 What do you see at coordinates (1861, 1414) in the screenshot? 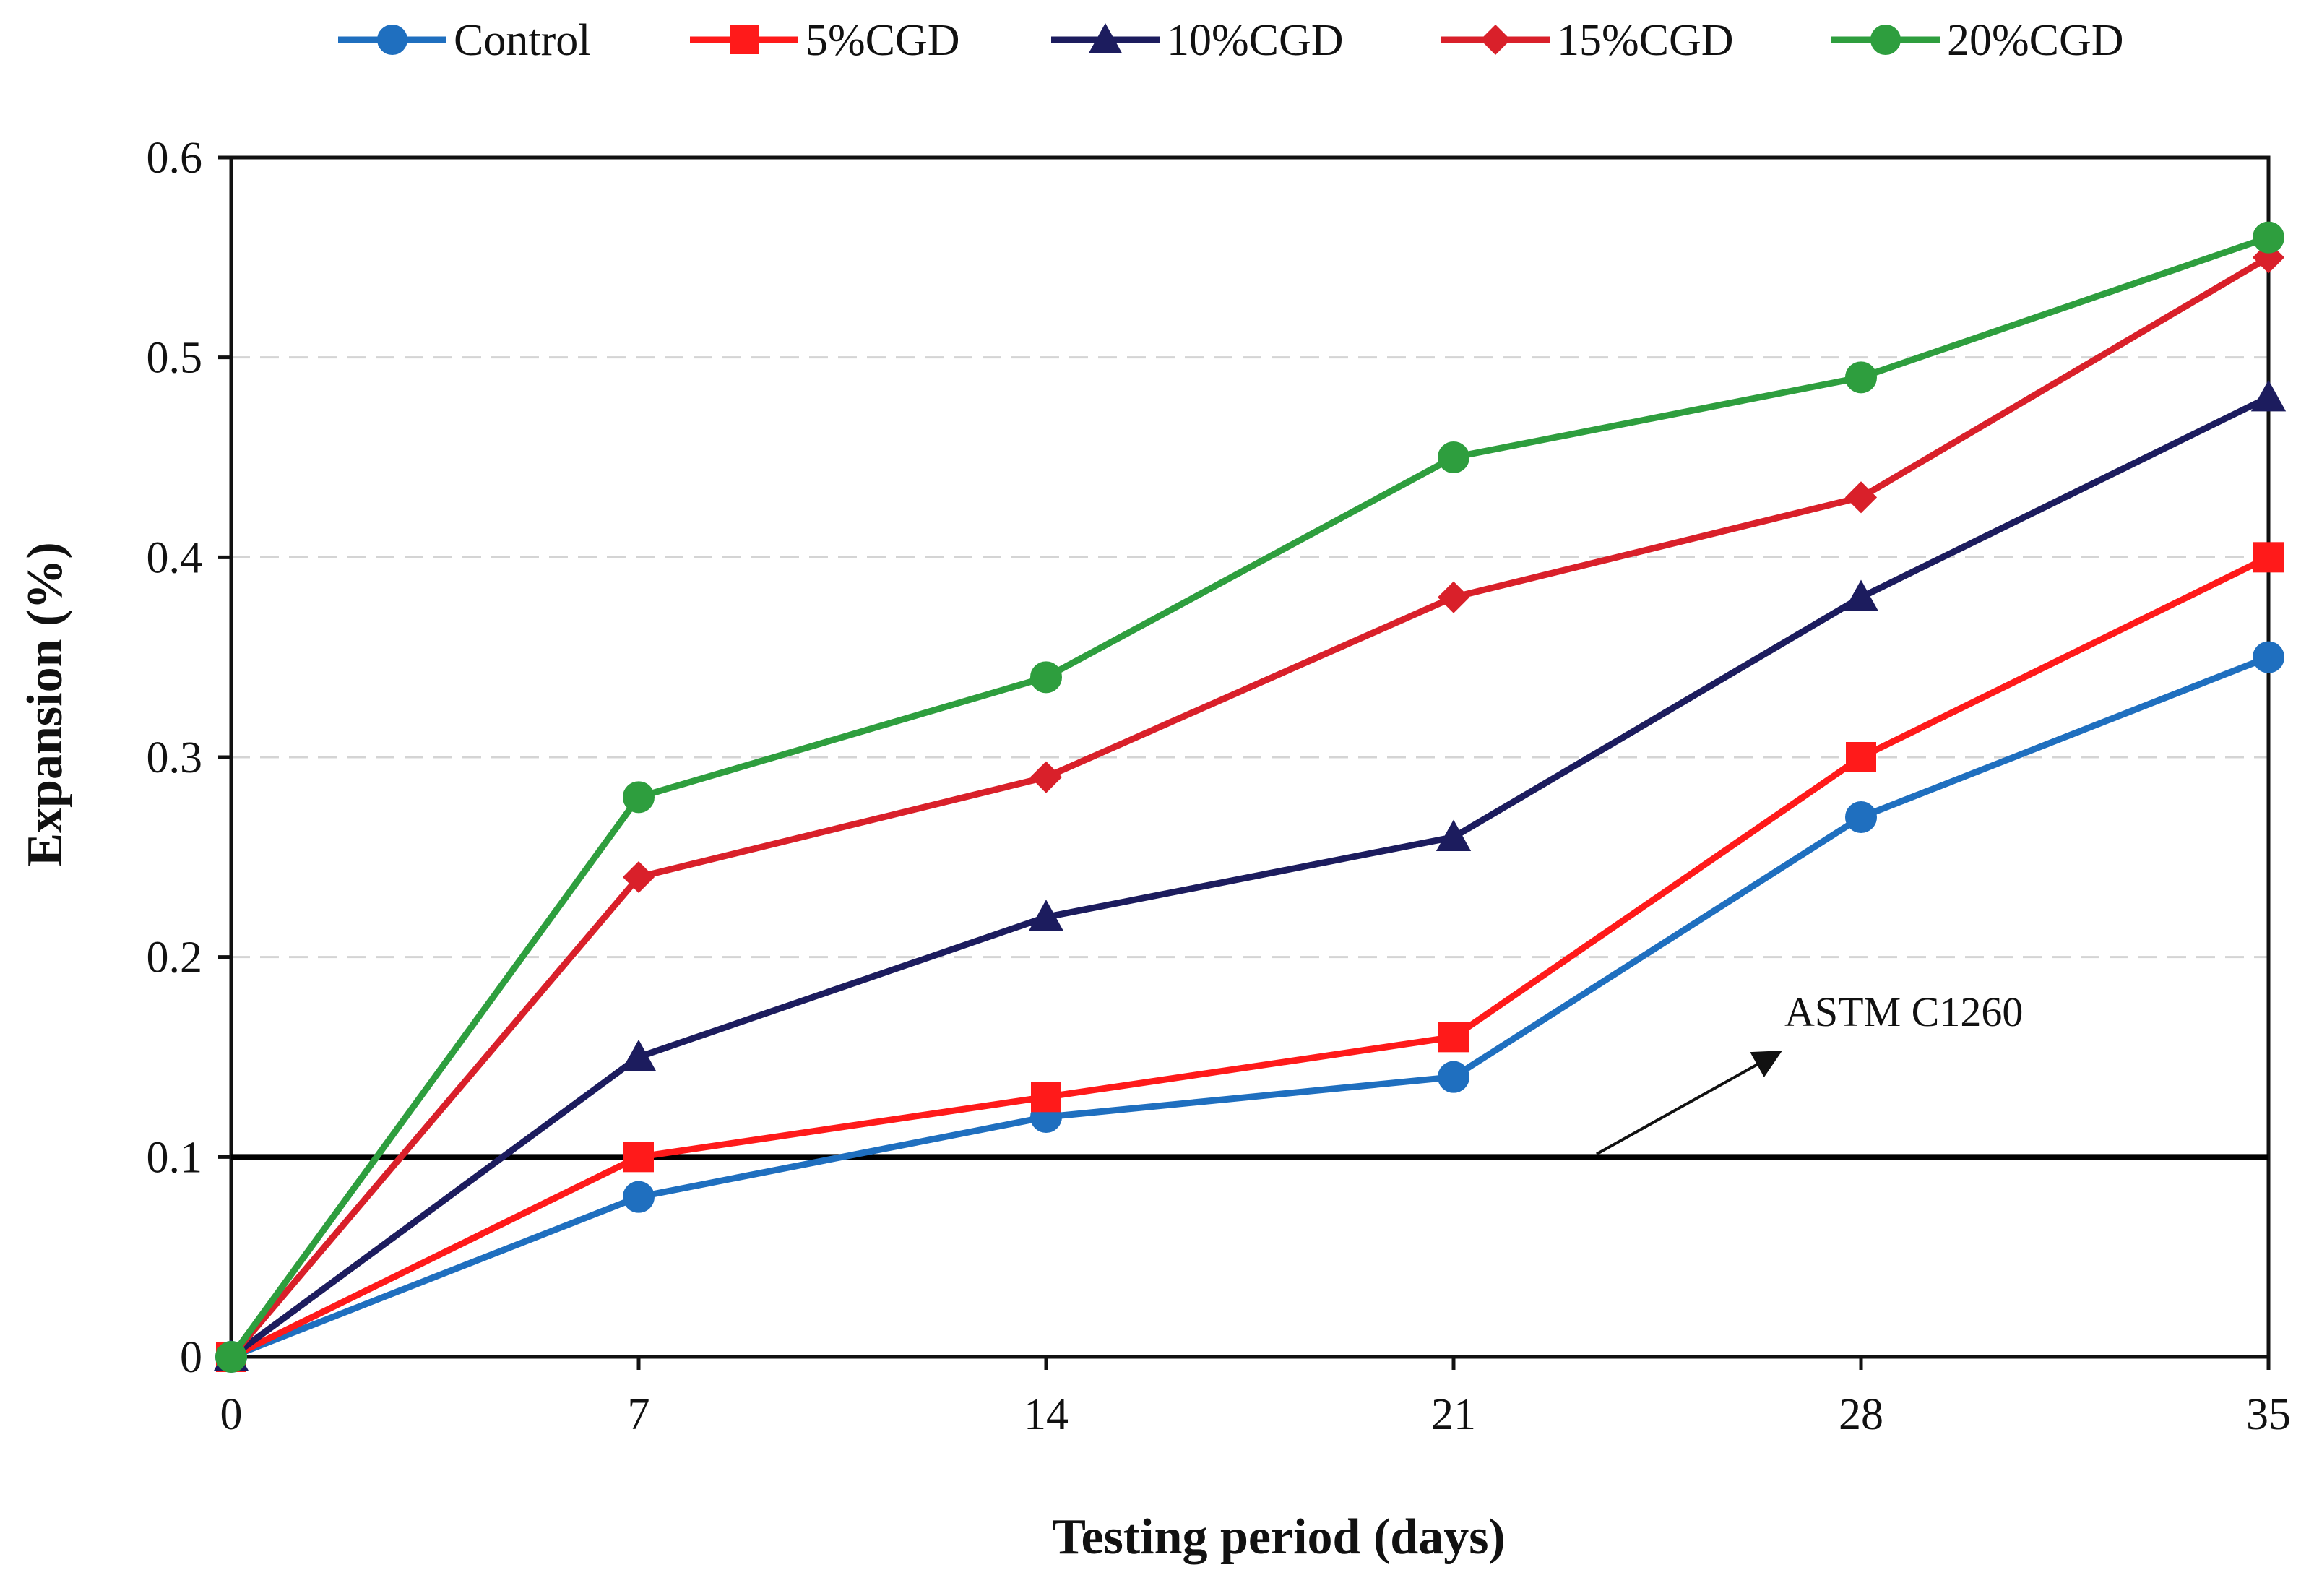
I see `x-tick-label: 28` at bounding box center [1861, 1414].